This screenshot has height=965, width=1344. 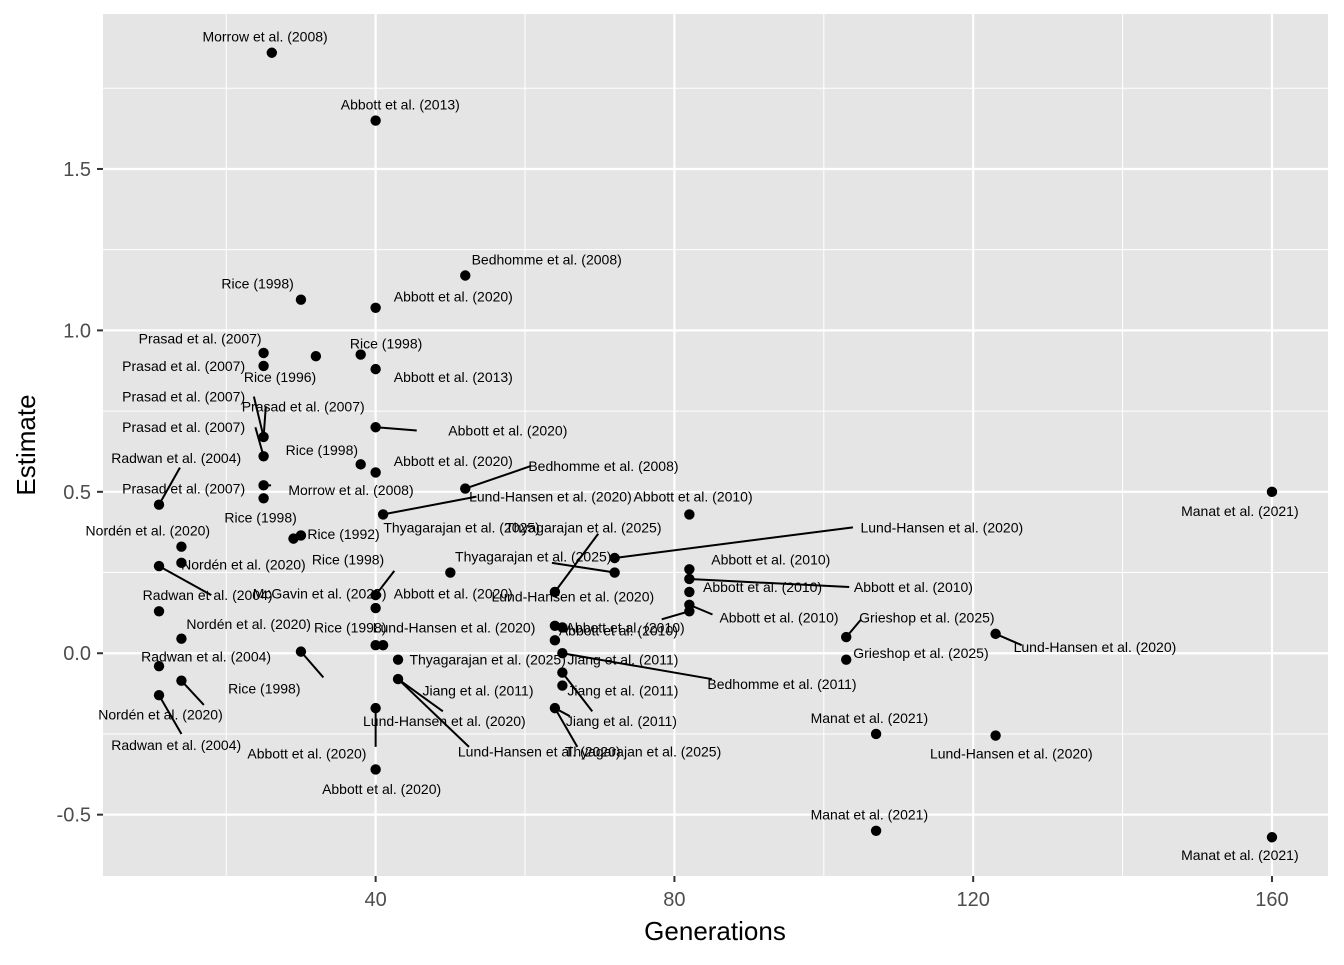 What do you see at coordinates (80, 493) in the screenshot?
I see `y-axis: -0.5 0.0 0.5 1.0 1.5` at bounding box center [80, 493].